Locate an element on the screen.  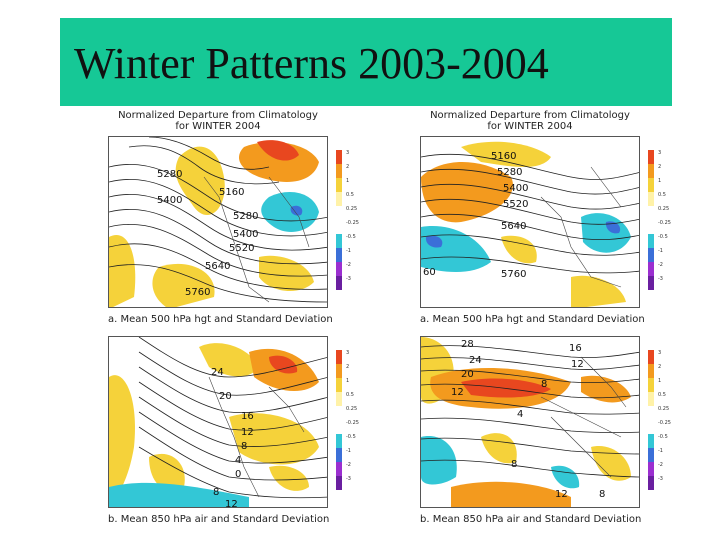
contour-label: 0 is located at coordinates (238, 474).